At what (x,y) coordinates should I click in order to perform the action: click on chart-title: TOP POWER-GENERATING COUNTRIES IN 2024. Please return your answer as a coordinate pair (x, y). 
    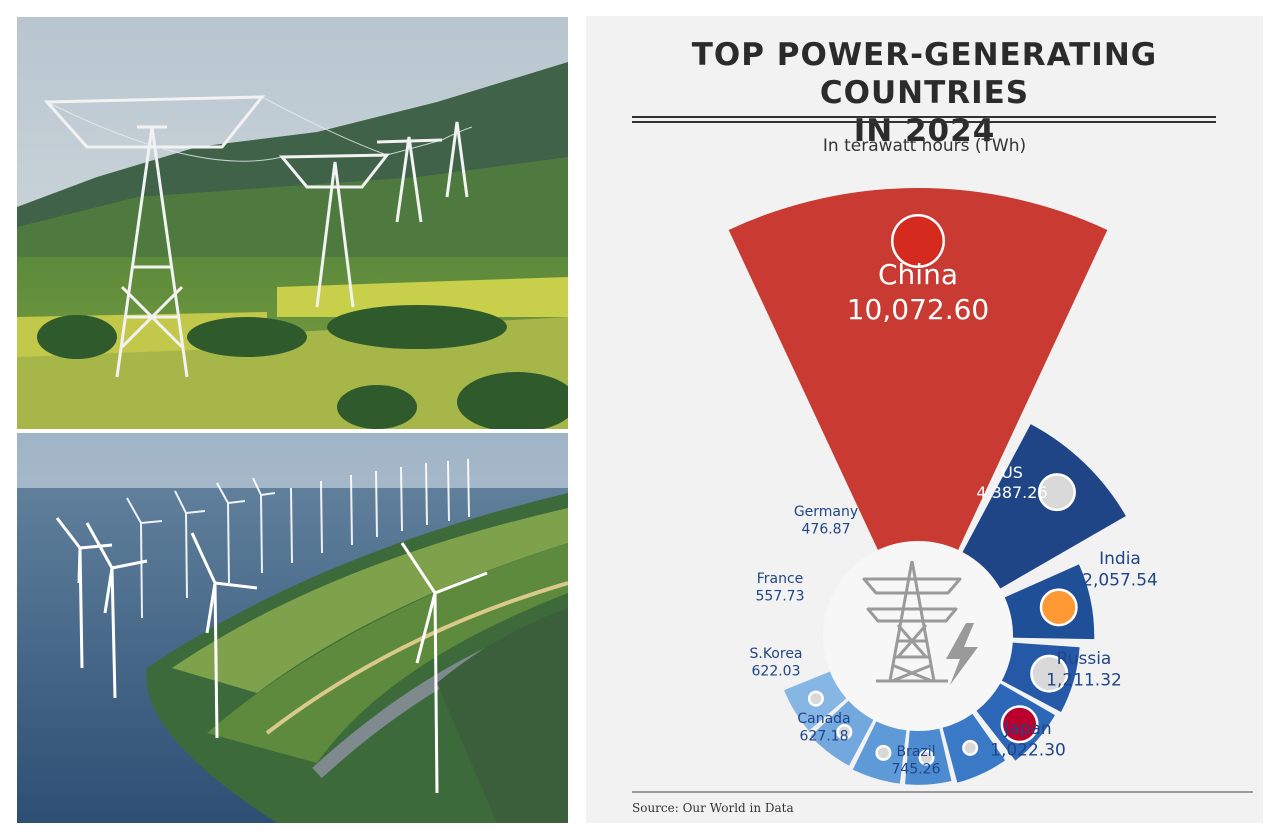
    Looking at the image, I should click on (924, 93).